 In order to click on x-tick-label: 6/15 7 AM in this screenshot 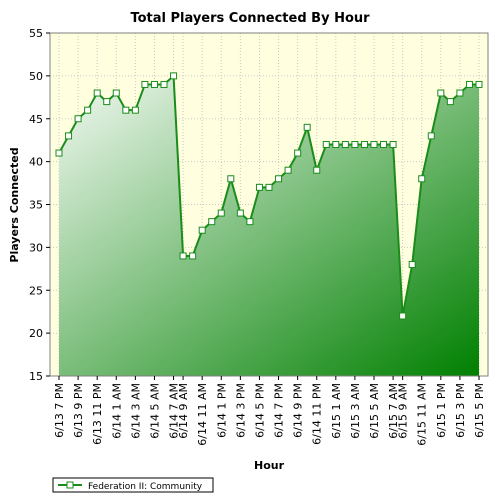, I will do `click(393, 411)`.